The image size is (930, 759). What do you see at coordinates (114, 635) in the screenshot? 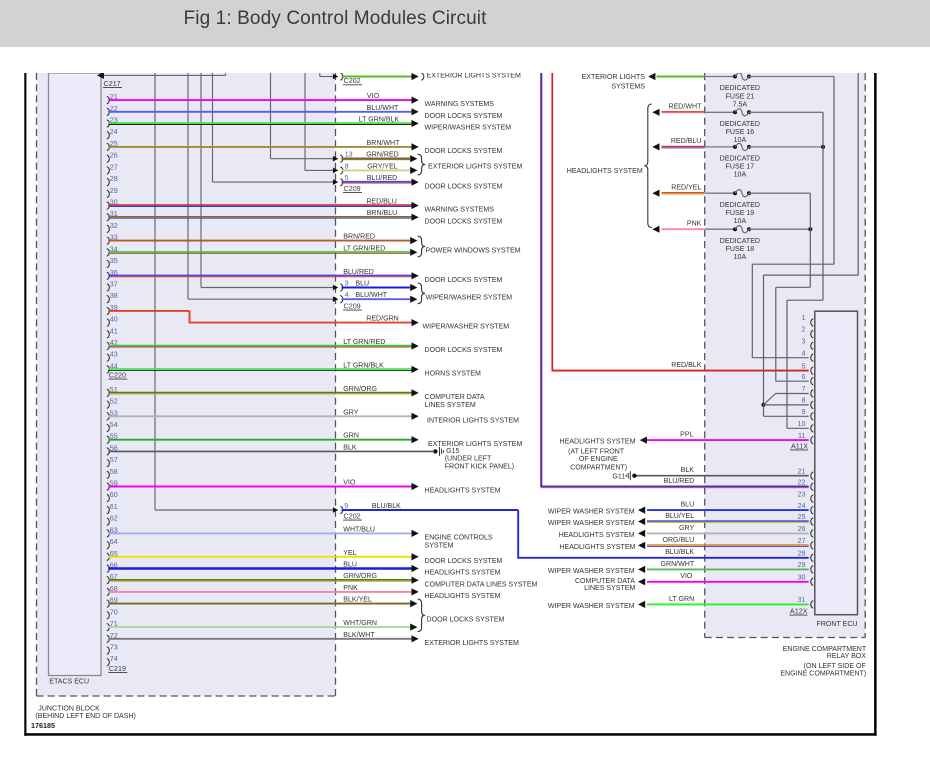
I see `svg-text: 72` at bounding box center [114, 635].